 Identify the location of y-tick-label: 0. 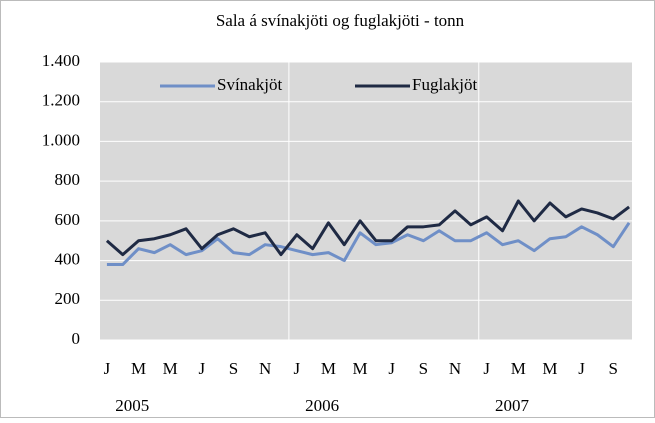
(76, 338).